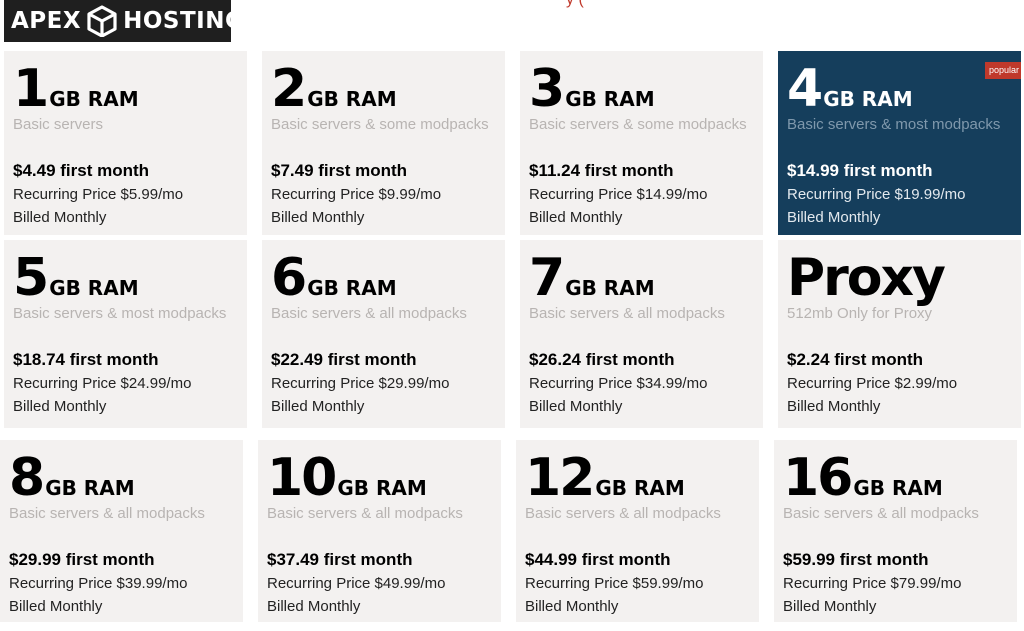 This screenshot has width=1024, height=631. Describe the element at coordinates (614, 583) in the screenshot. I see `plan-recurring-price: Recurring Price $59.99/mo` at that location.